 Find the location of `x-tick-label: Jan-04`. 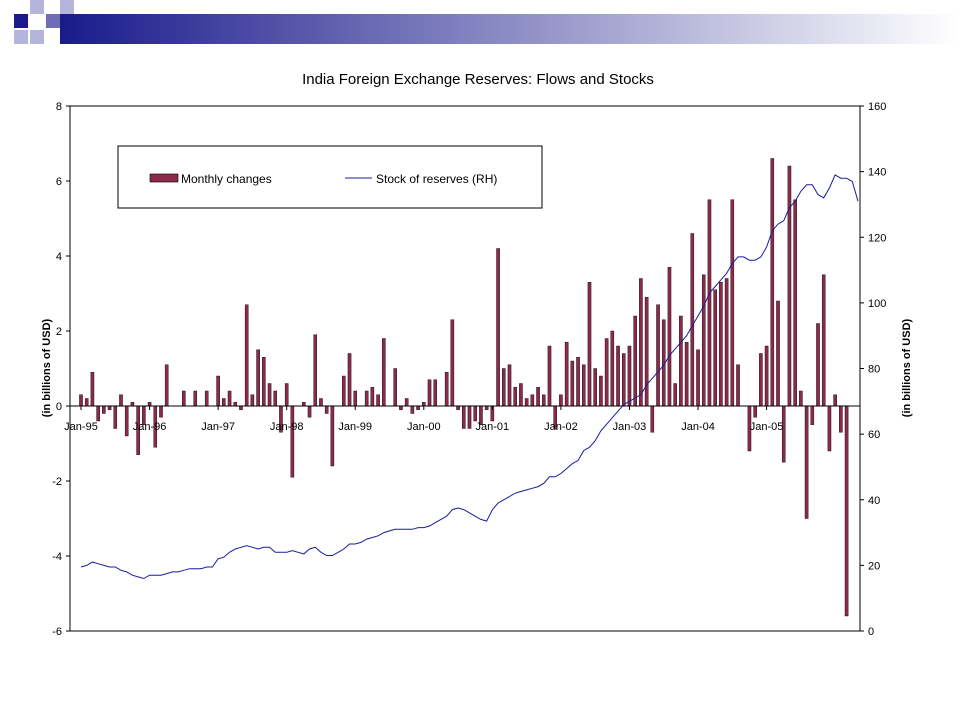

x-tick-label: Jan-04 is located at coordinates (698, 427).